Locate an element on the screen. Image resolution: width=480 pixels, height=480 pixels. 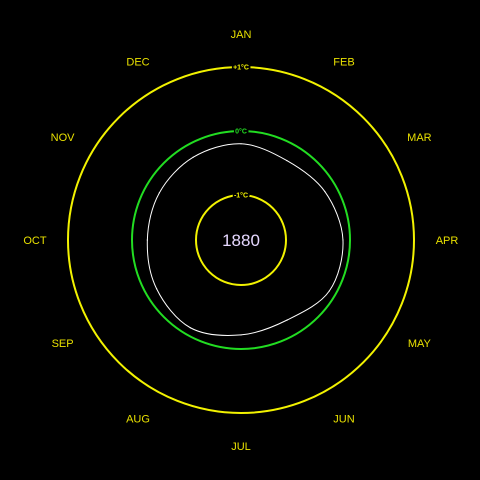
ring-label-2: -1°C is located at coordinates (241, 196).